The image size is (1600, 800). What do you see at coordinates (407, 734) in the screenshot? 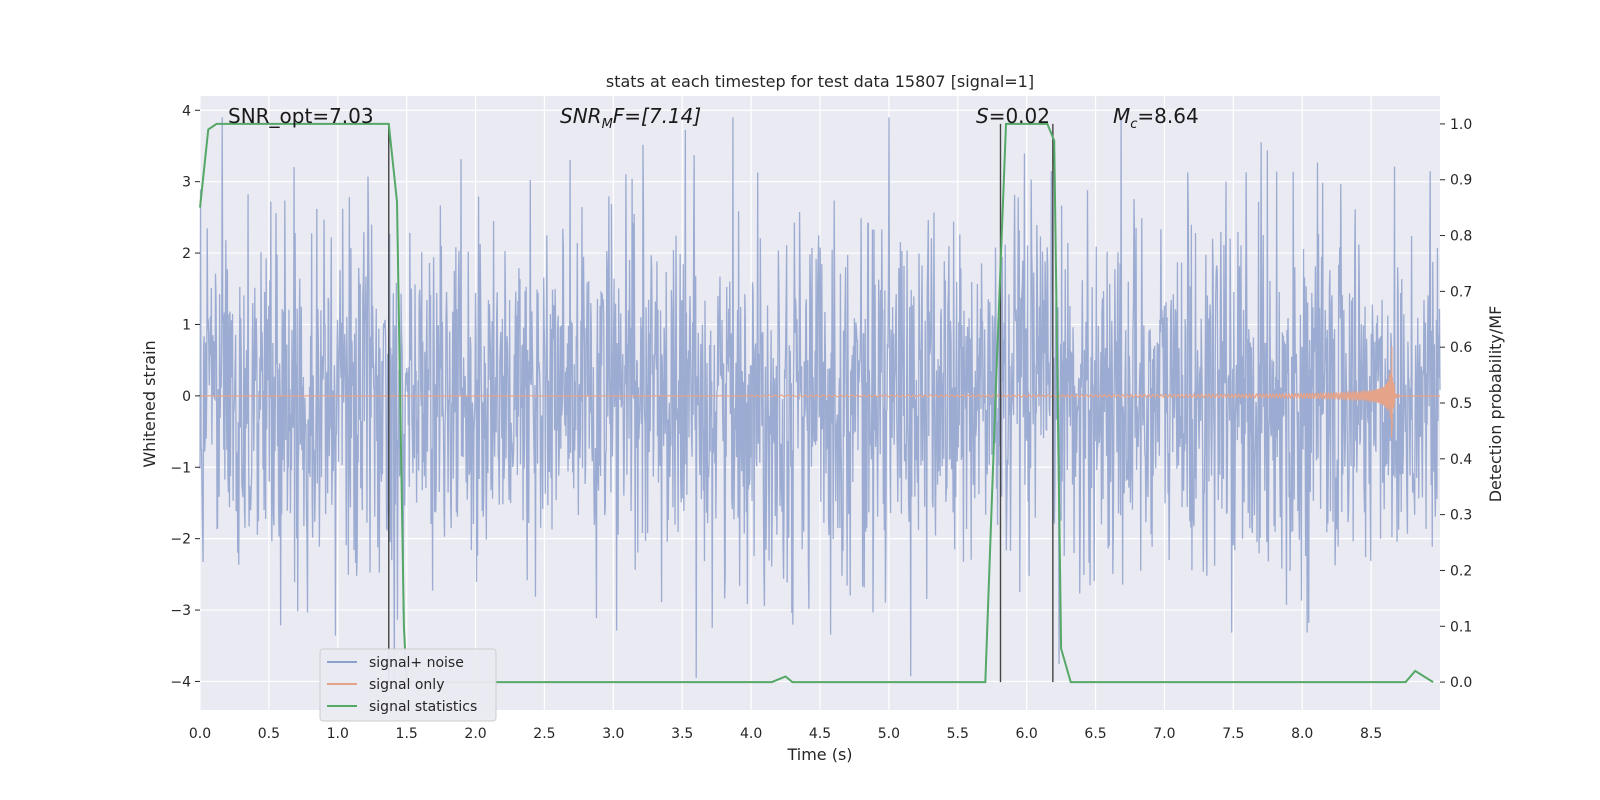
I see `x-tick-label: 1.5` at bounding box center [407, 734].